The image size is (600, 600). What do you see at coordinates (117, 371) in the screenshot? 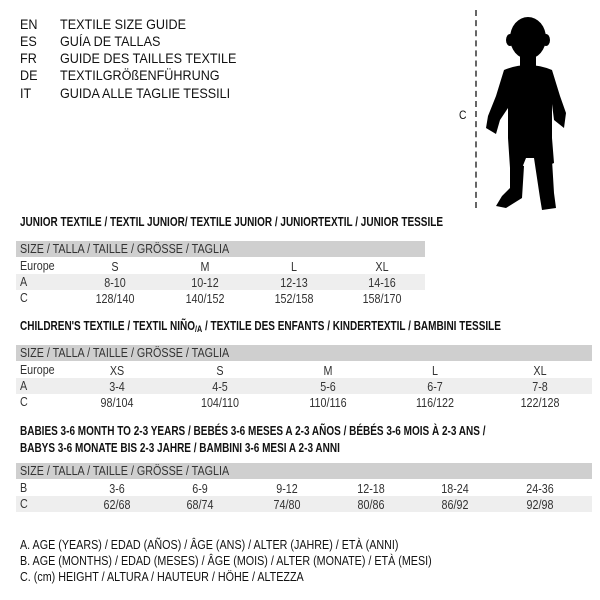
I see `table-cell: XS` at bounding box center [117, 371].